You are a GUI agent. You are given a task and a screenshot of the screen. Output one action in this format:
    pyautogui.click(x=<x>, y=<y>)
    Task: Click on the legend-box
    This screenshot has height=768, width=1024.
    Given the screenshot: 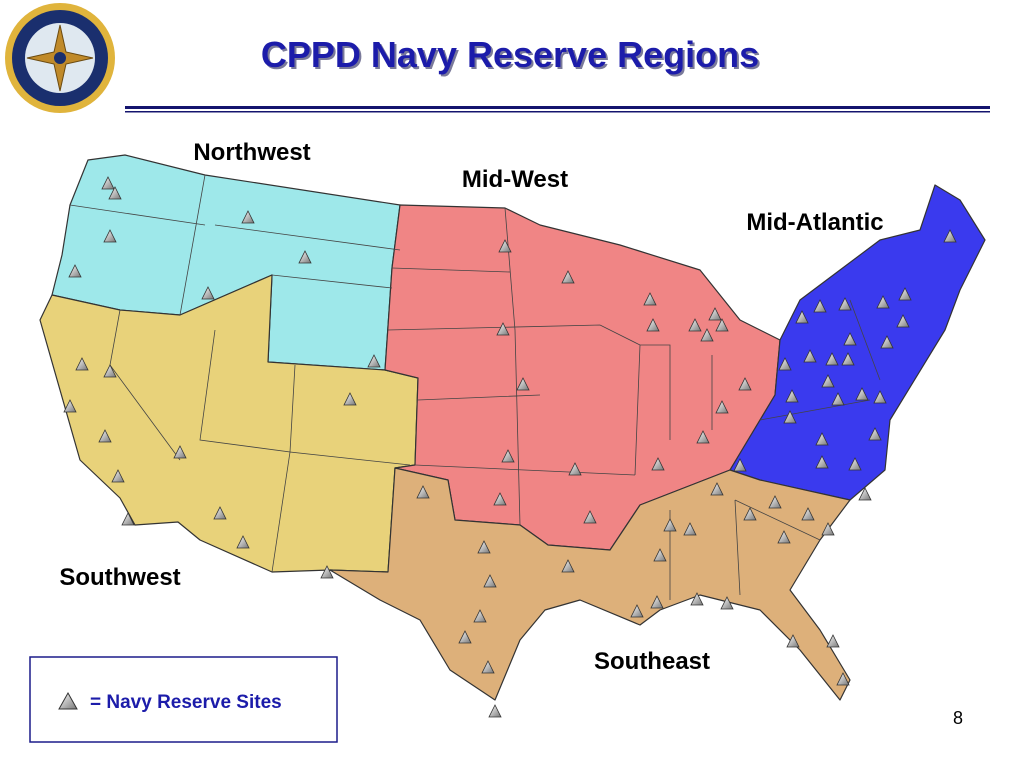 What is the action you would take?
    pyautogui.click(x=183, y=699)
    